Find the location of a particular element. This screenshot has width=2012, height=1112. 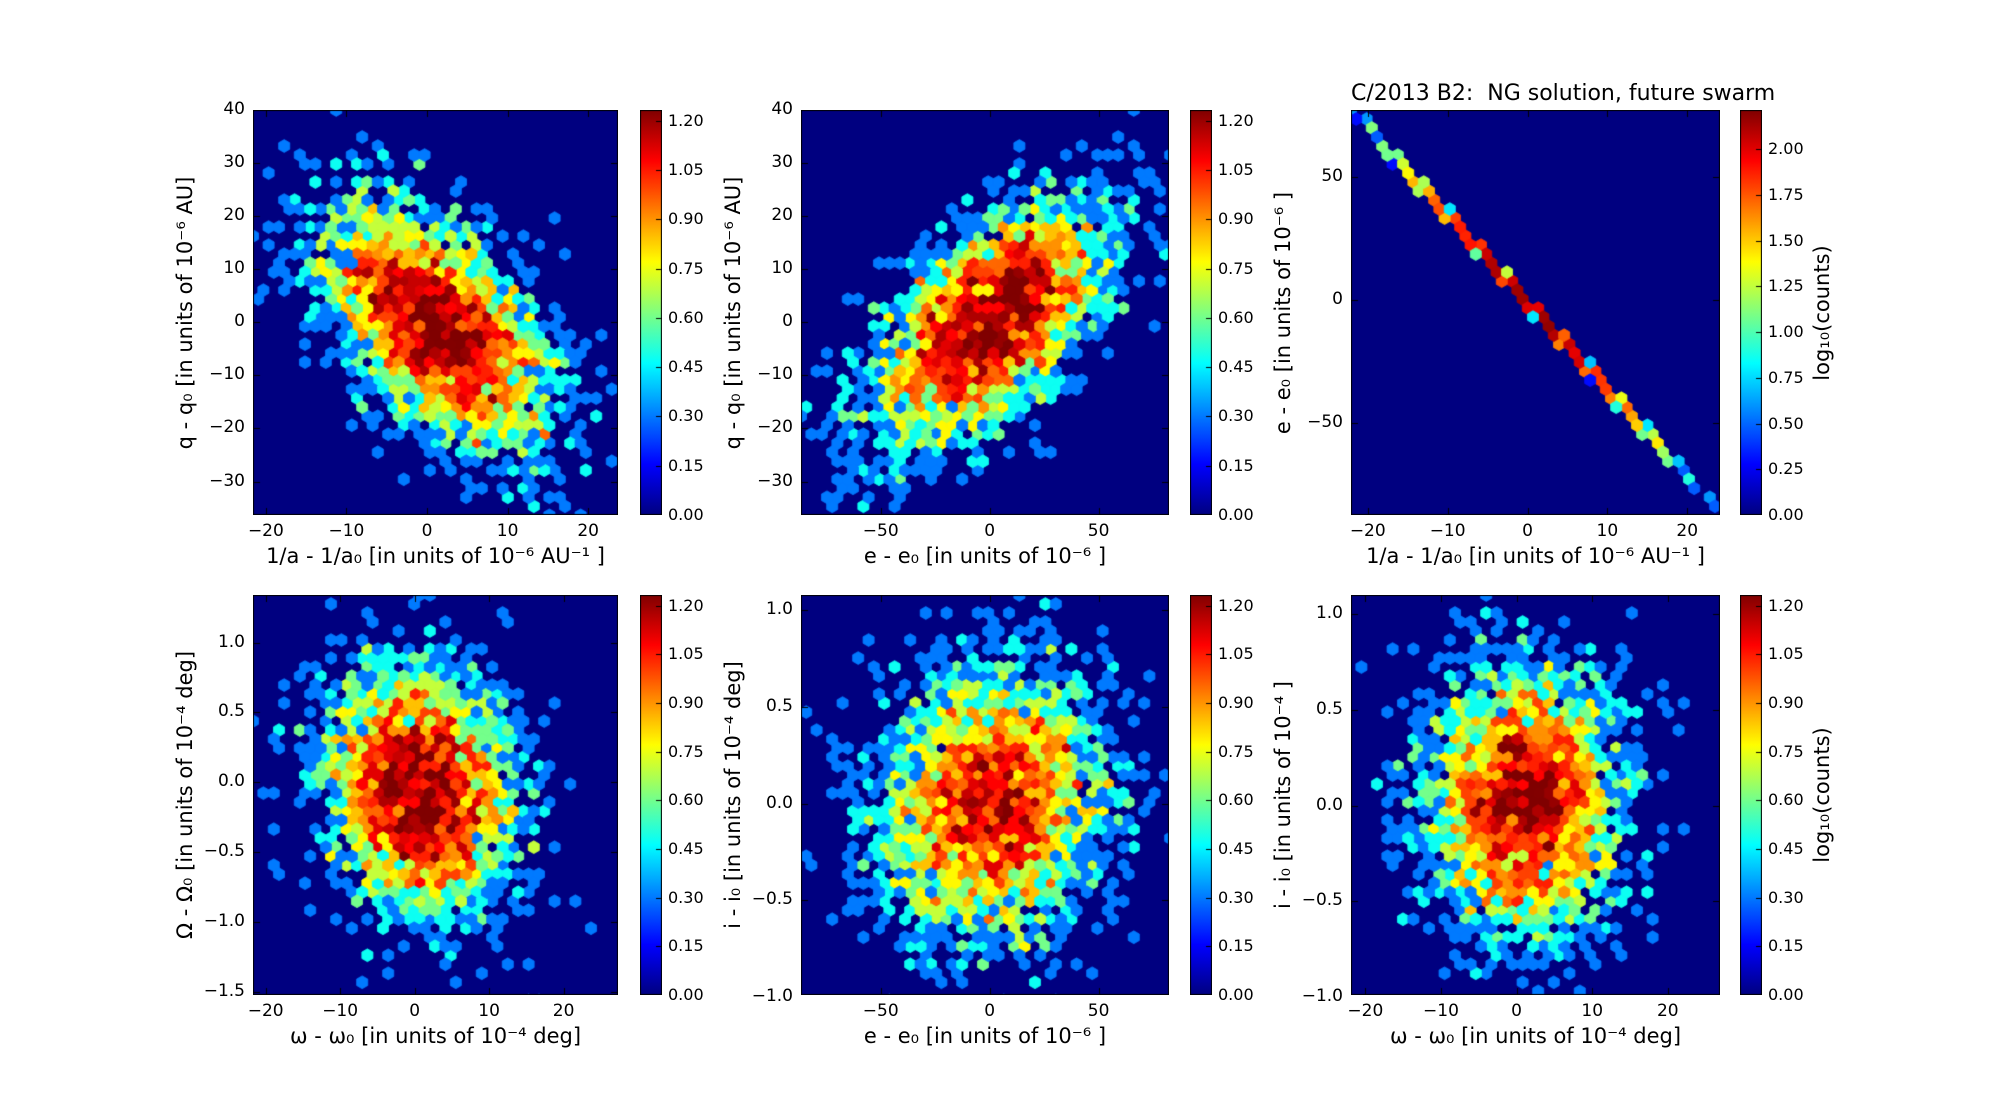

hexbin-plot-i-vs-omega is located at coordinates (1535, 795).